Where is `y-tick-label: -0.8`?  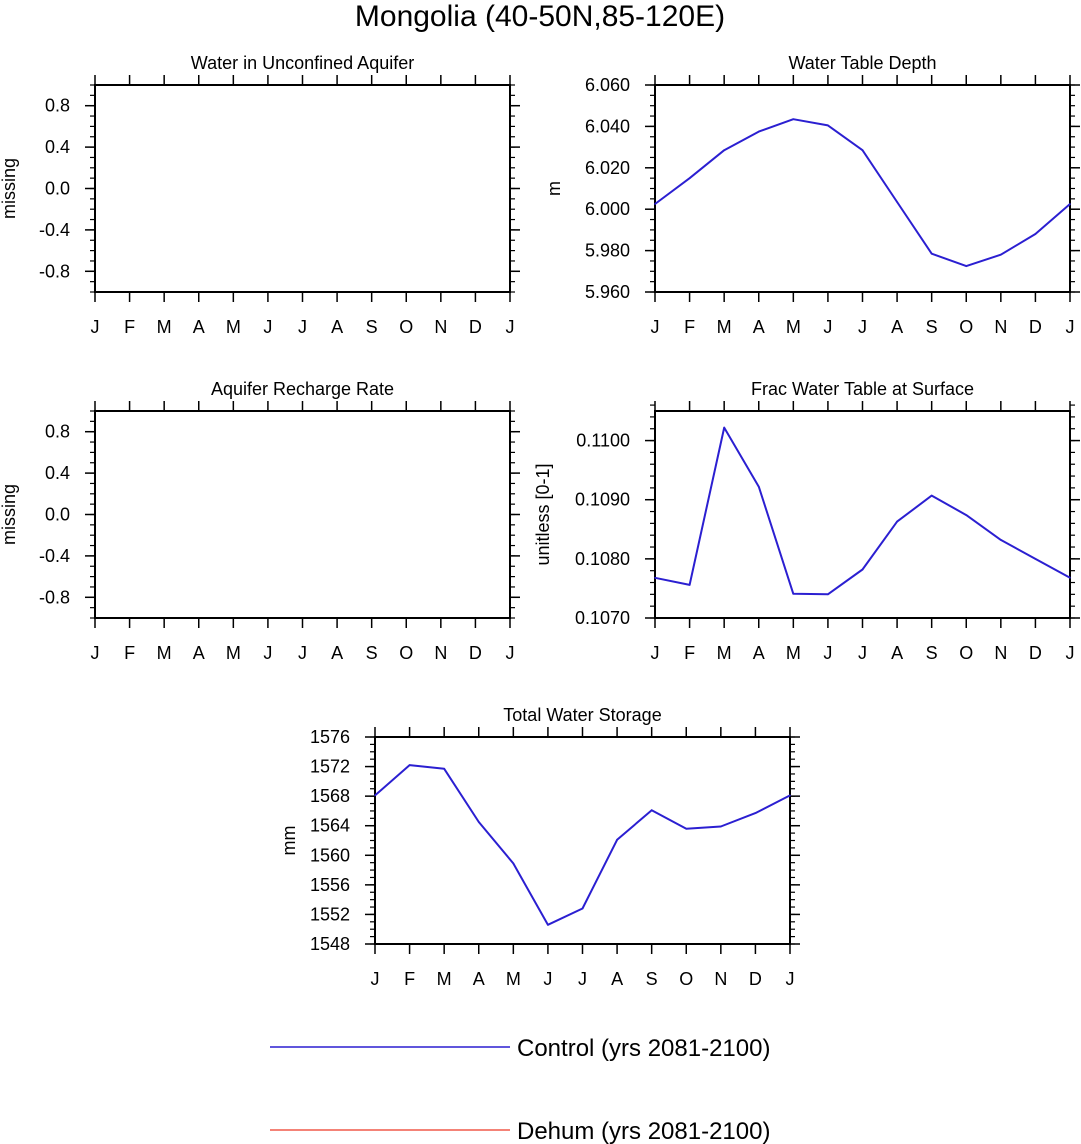
y-tick-label: -0.8 is located at coordinates (54, 597).